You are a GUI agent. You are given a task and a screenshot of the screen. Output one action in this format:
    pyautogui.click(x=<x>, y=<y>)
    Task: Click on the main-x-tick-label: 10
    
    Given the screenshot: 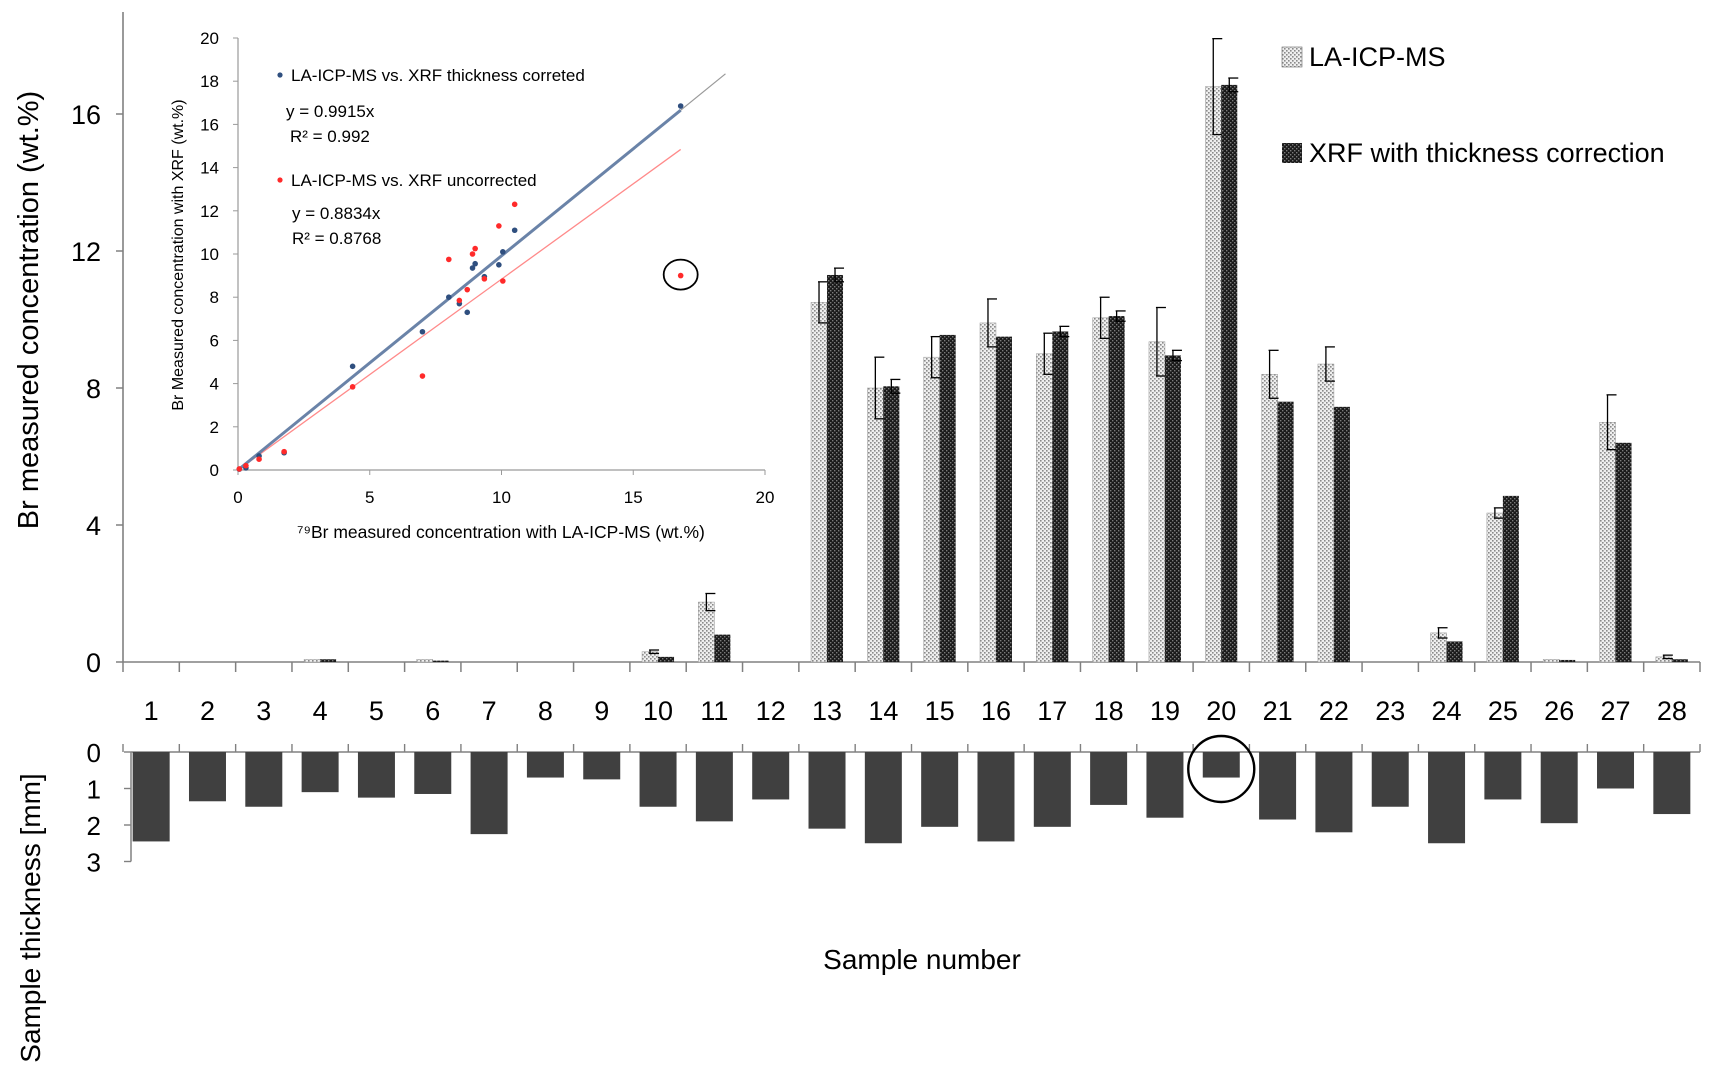 What is the action you would take?
    pyautogui.click(x=658, y=711)
    